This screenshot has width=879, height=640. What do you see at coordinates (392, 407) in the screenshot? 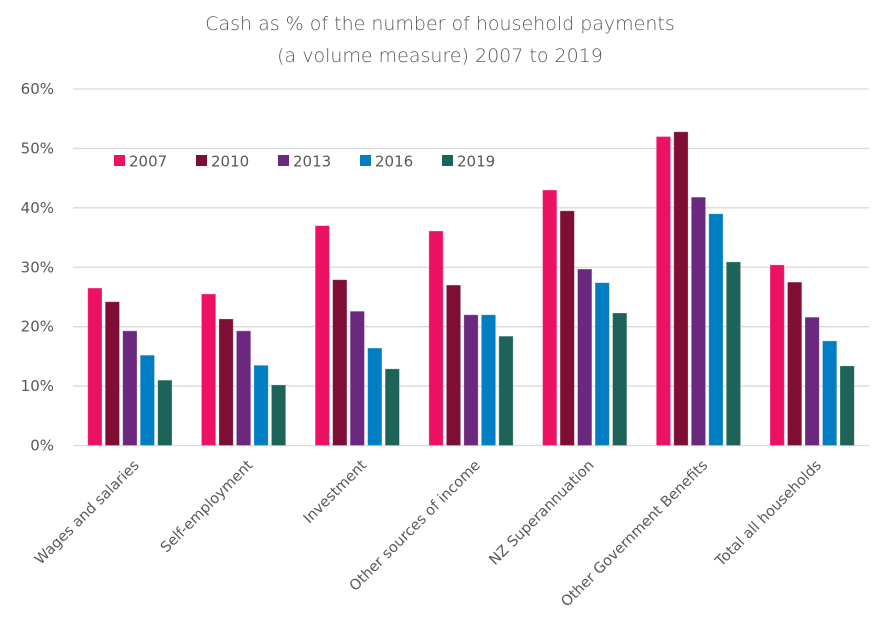
I see `bar-2019-investment` at bounding box center [392, 407].